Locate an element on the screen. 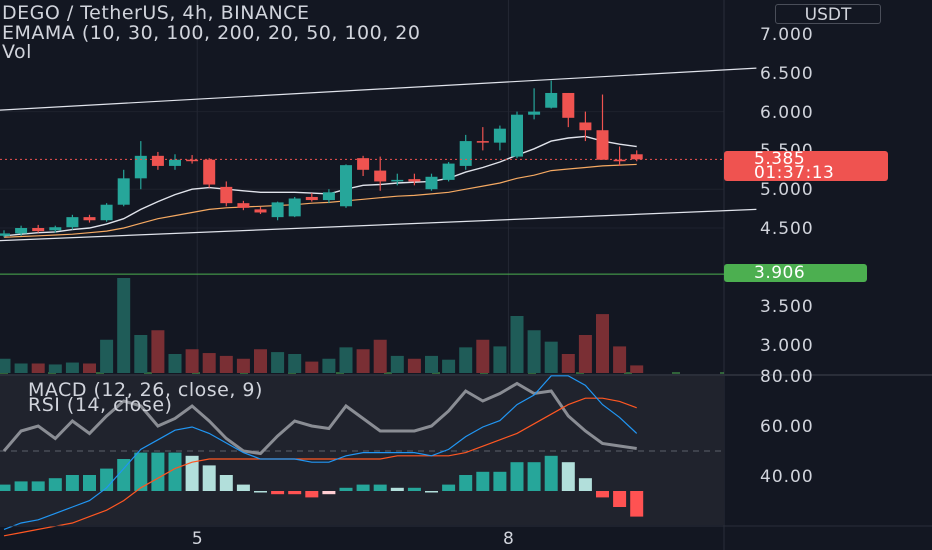 The height and width of the screenshot is (550, 932). volume-bars is located at coordinates (322, 325).